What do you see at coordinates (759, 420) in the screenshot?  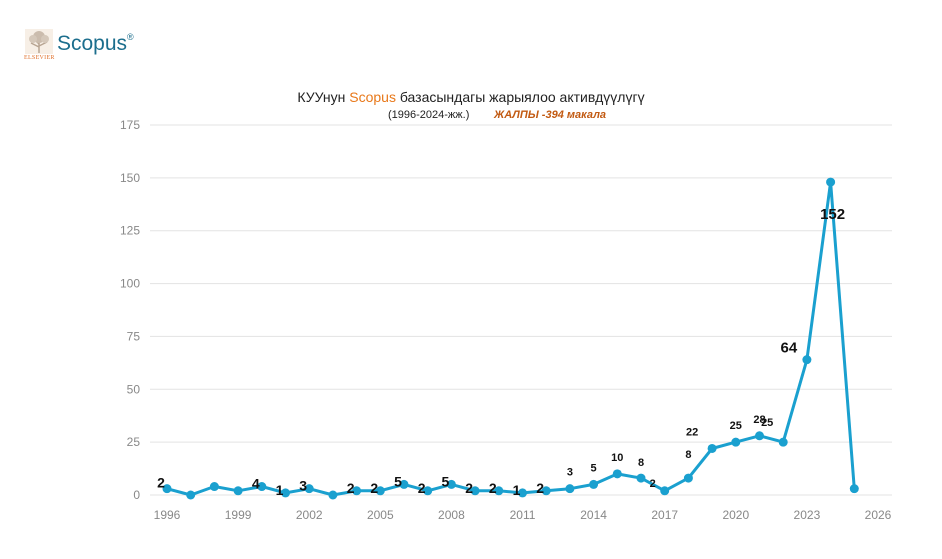 I see `data-label: 28` at bounding box center [759, 420].